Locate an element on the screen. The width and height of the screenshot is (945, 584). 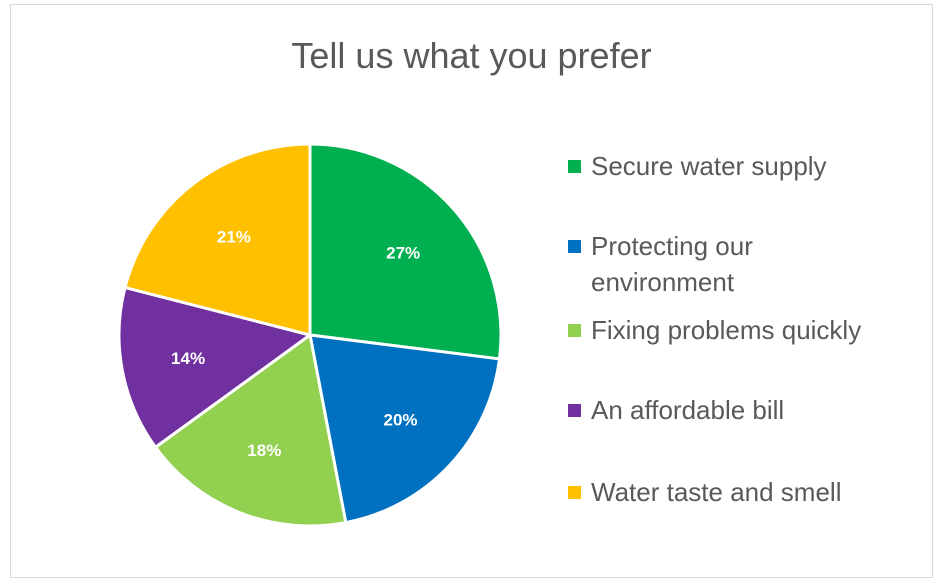
pie-slice-label-2: 18% is located at coordinates (264, 450).